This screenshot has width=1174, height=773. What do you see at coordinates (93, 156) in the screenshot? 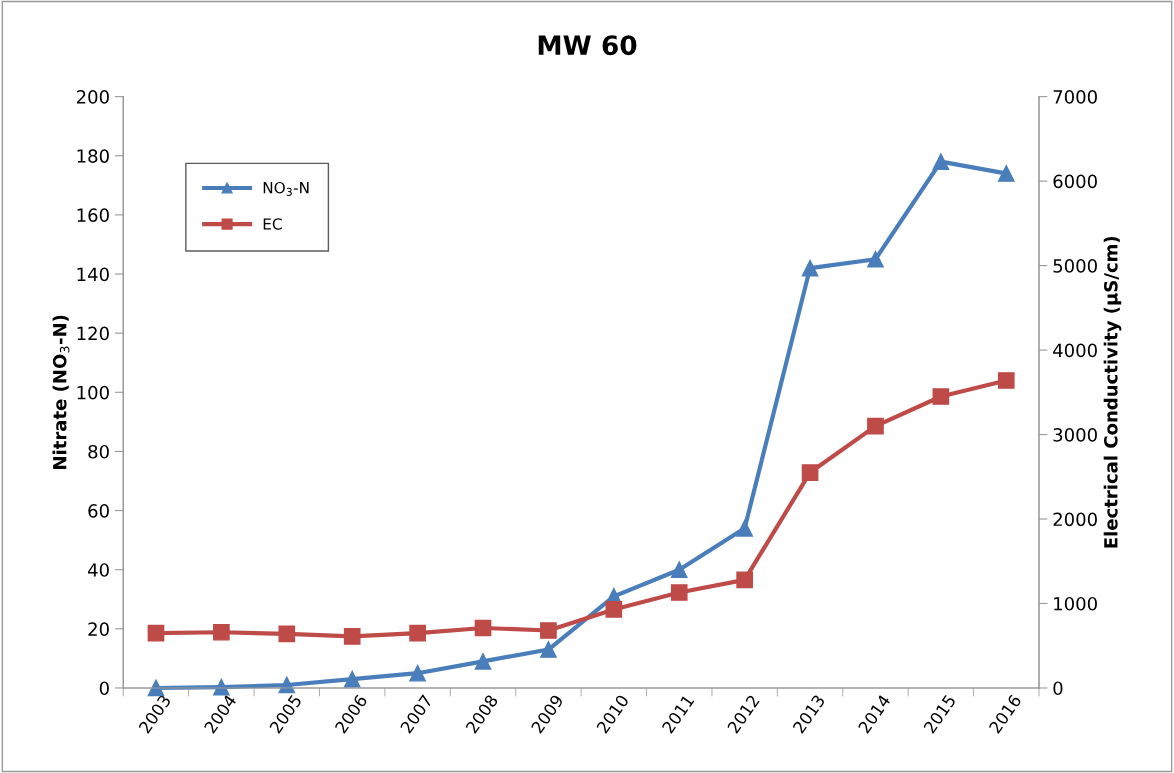
I see `y-tick-label: 180` at bounding box center [93, 156].